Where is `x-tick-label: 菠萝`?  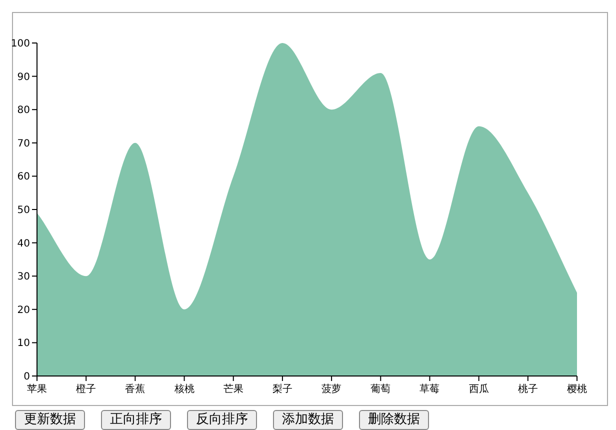 x-tick-label: 菠萝 is located at coordinates (332, 389).